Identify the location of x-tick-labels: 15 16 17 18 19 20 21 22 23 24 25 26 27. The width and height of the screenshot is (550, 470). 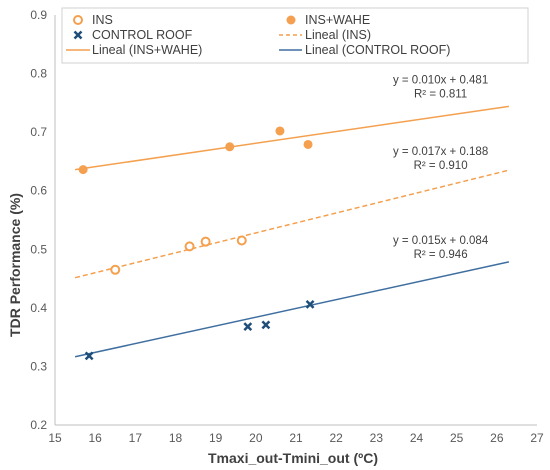
(296, 438).